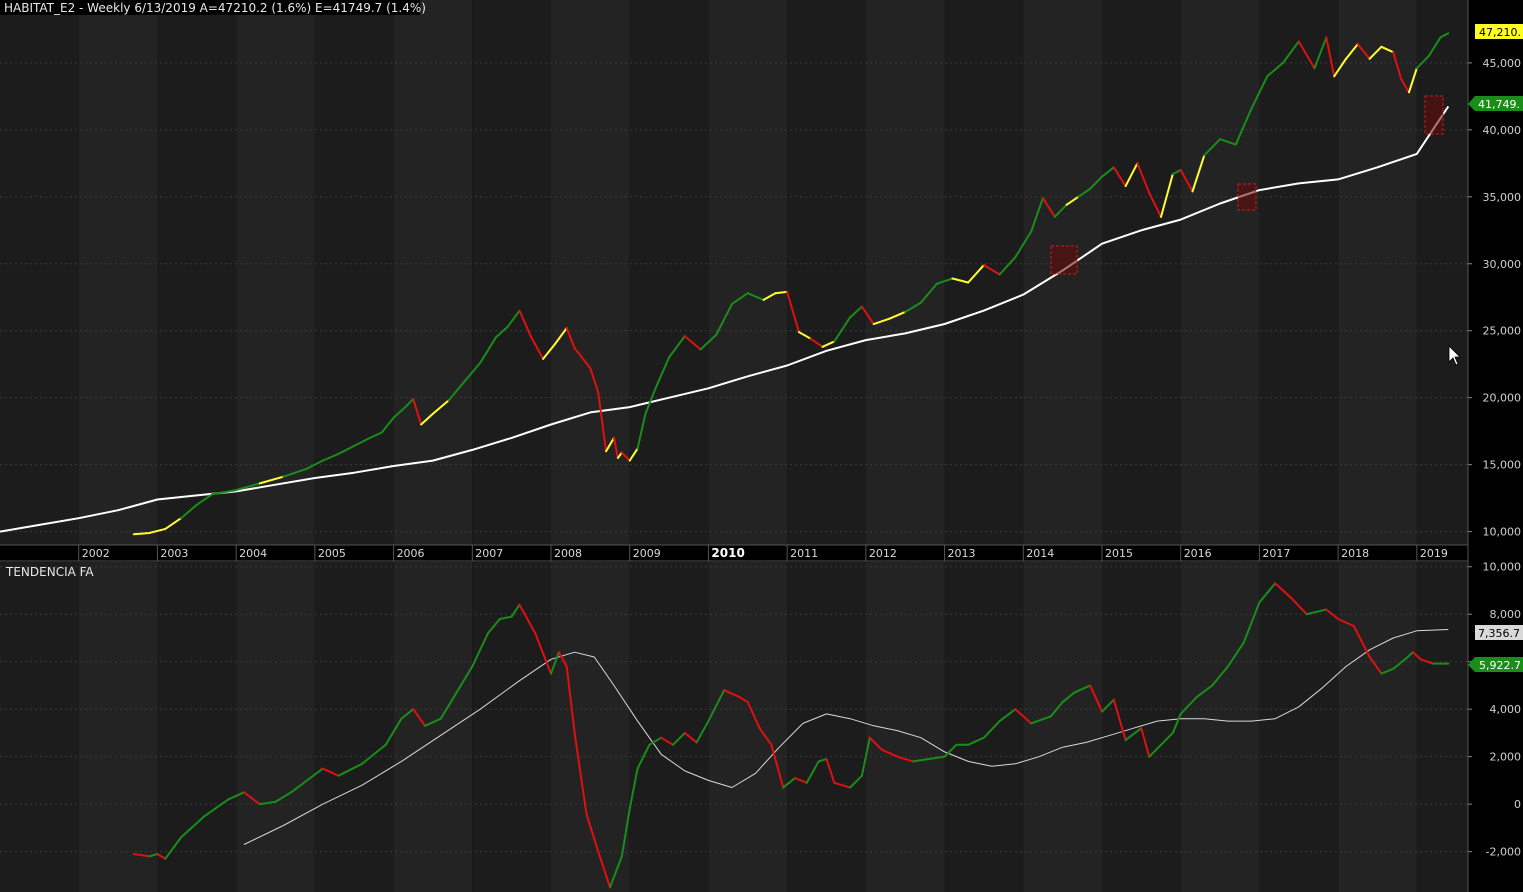 This screenshot has height=892, width=1523. What do you see at coordinates (1506, 614) in the screenshot?
I see `y-tick-label: 8,000` at bounding box center [1506, 614].